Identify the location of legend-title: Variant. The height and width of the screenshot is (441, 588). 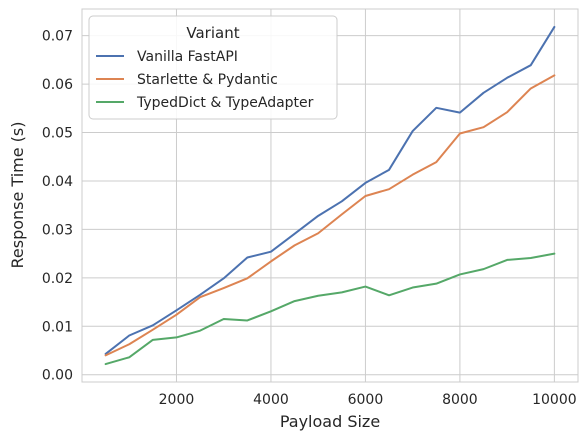
(212, 33).